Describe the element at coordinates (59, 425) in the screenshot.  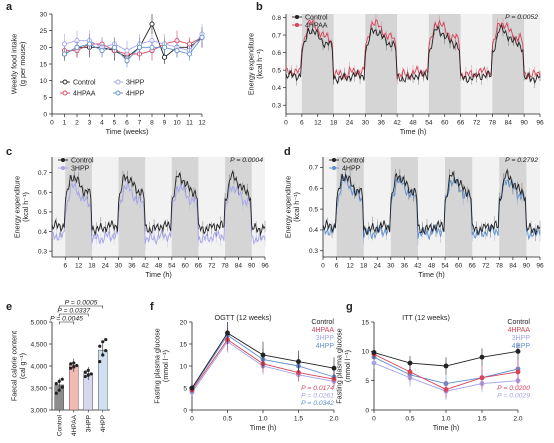
I see `x-tick-label: Control` at that location.